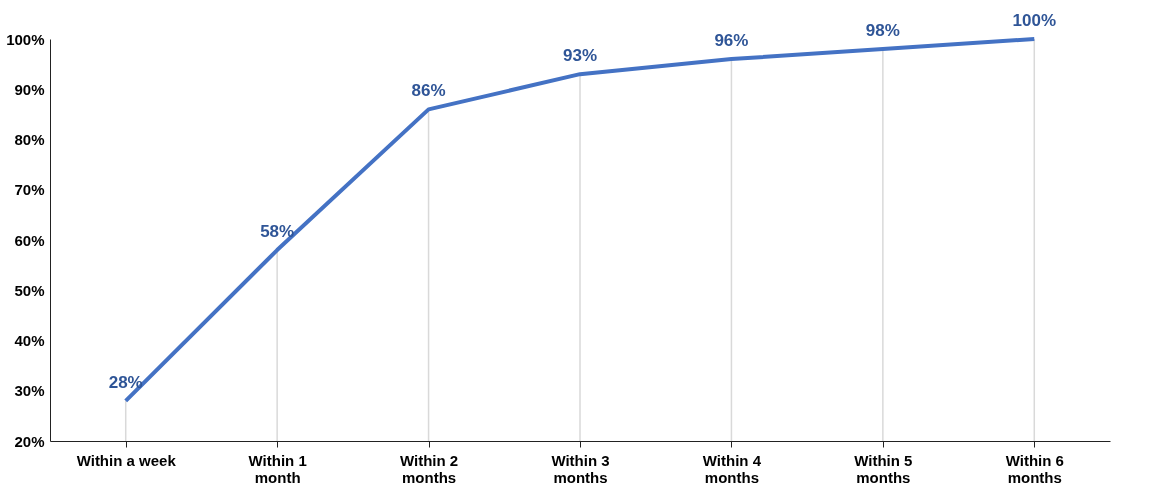  What do you see at coordinates (883, 468) in the screenshot?
I see `x-tick-label: Within 5 months` at bounding box center [883, 468].